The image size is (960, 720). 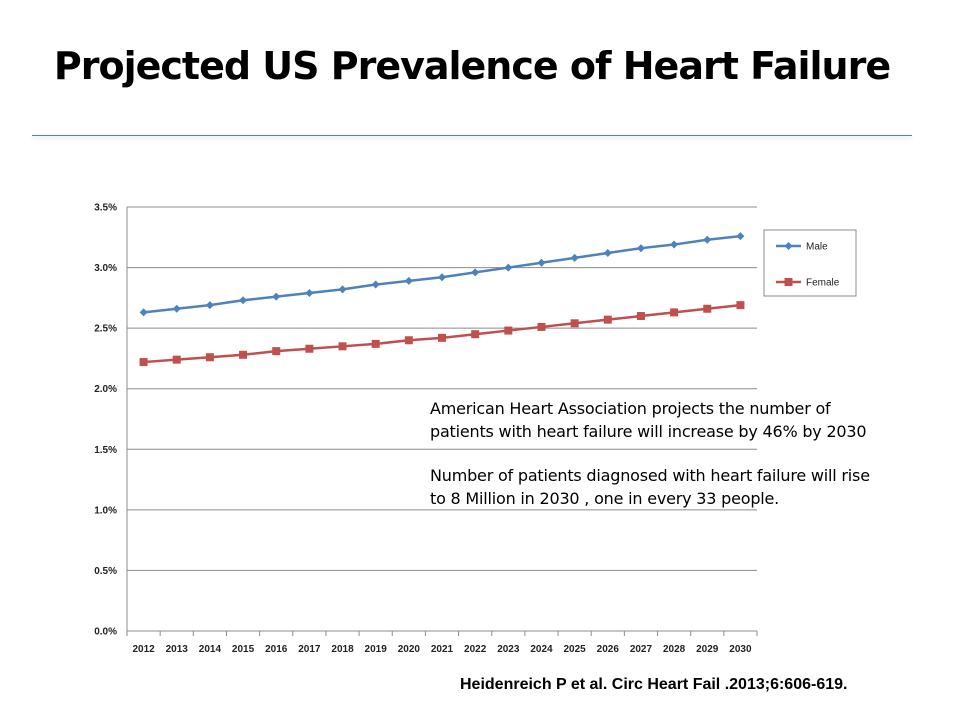 I want to click on legend-marker-female, so click(x=788, y=282).